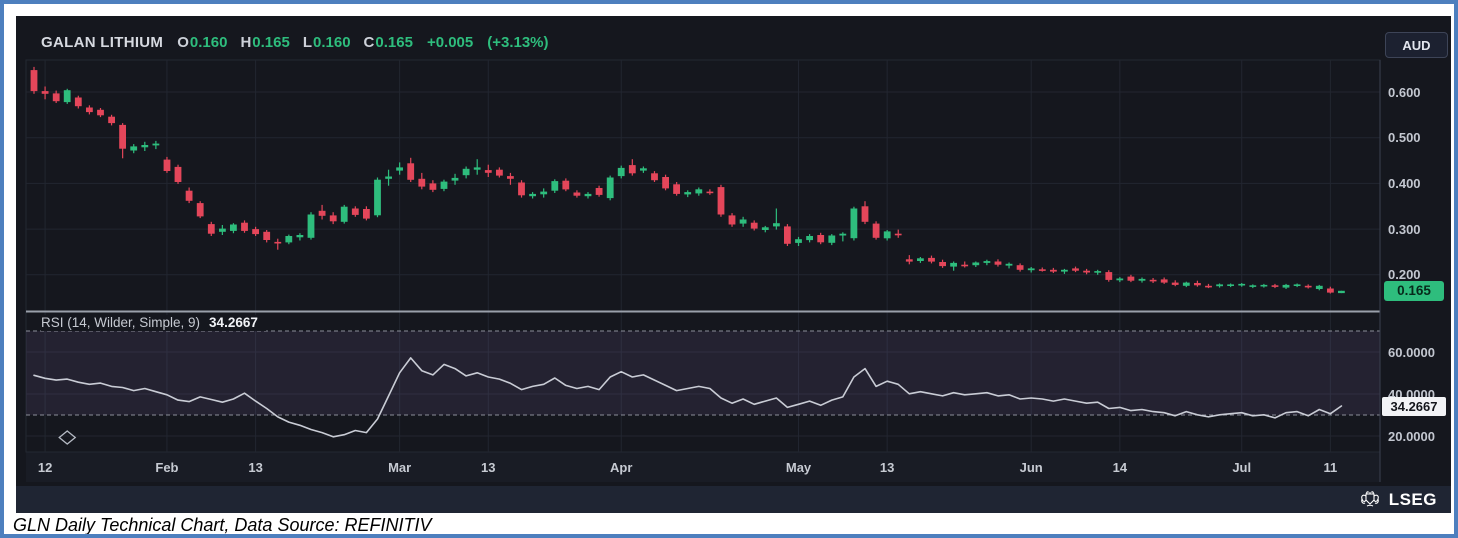 The image size is (1458, 538). I want to click on x-axis-tick-label: 14, so click(1120, 467).